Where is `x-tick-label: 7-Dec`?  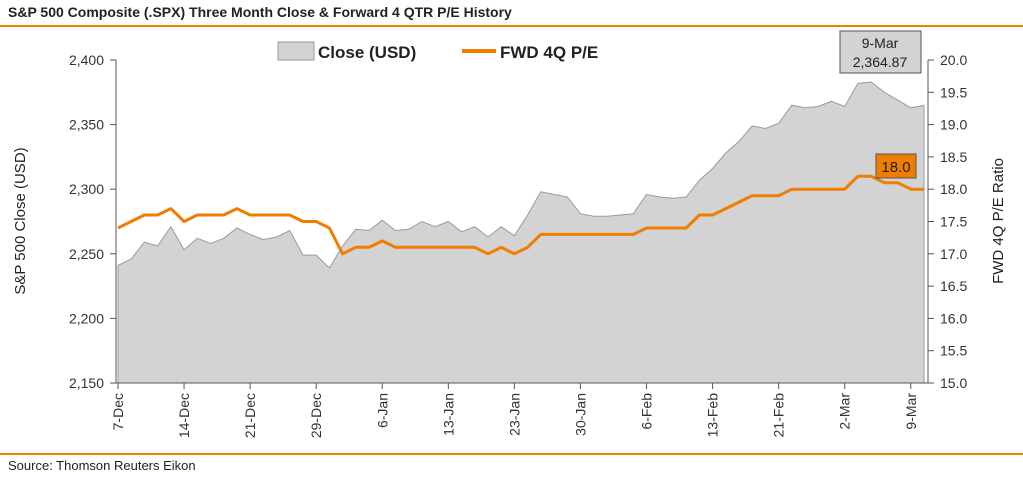
x-tick-label: 7-Dec is located at coordinates (118, 411).